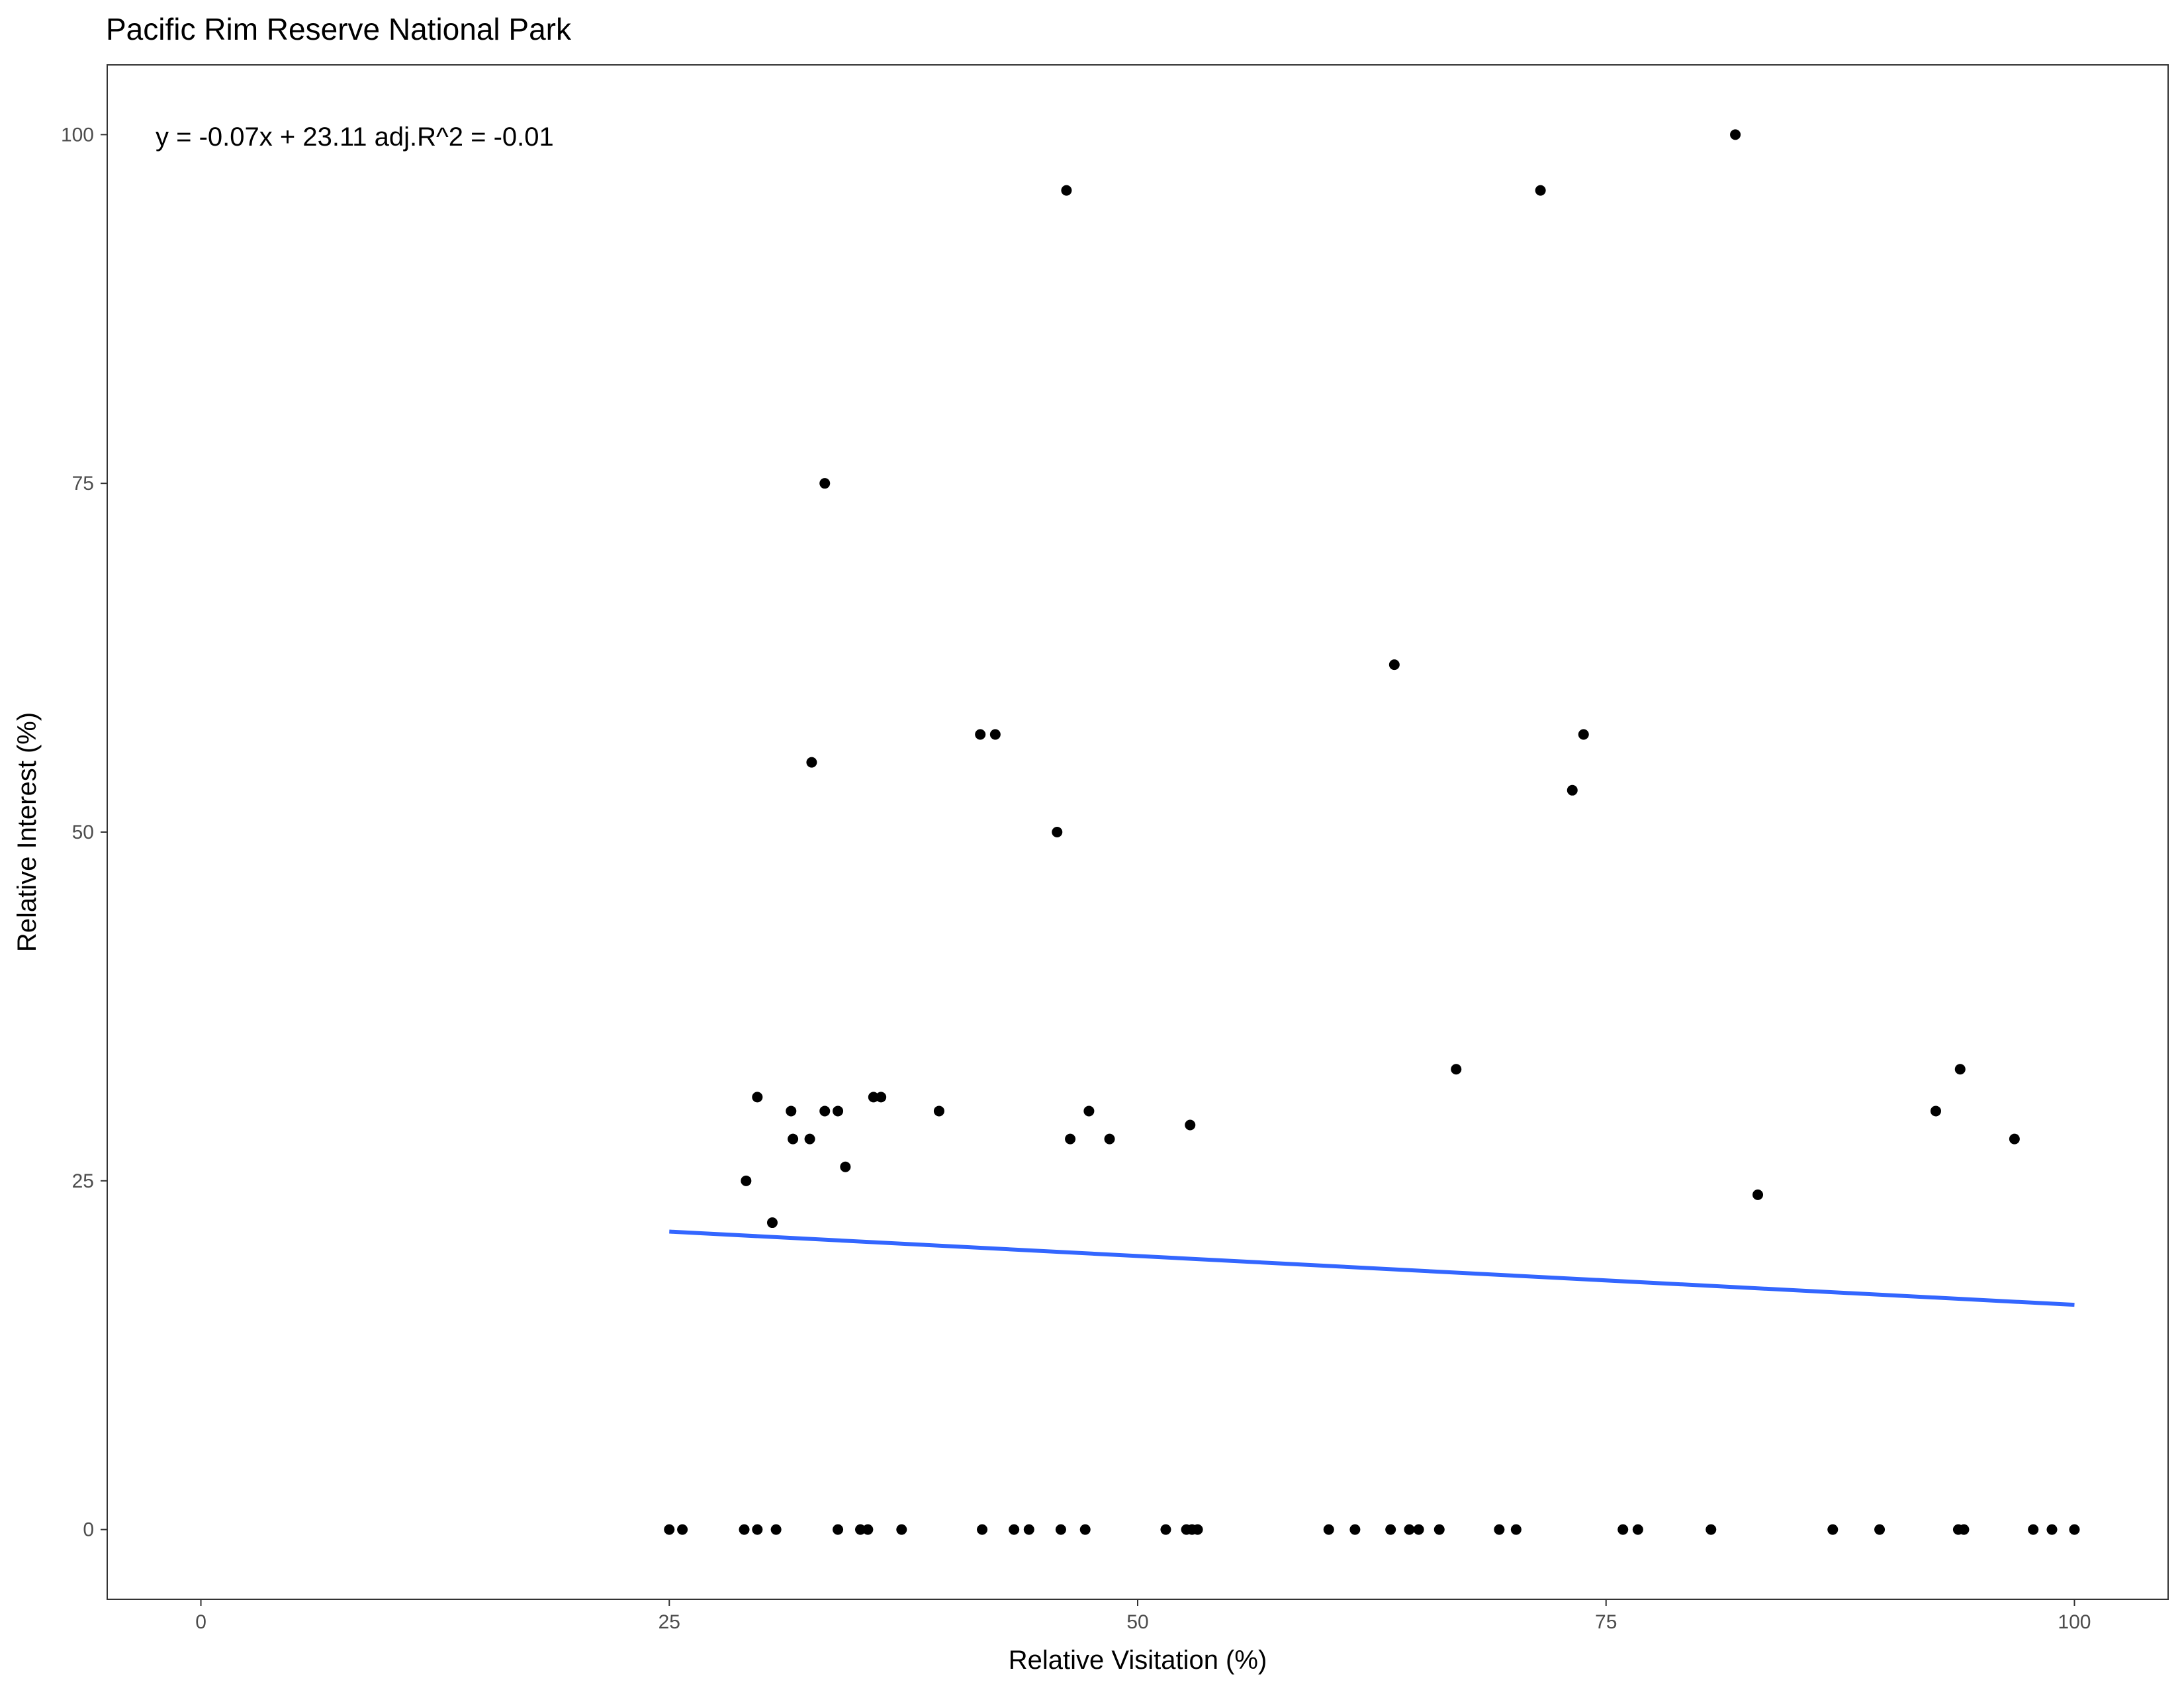 This screenshot has height=1688, width=2184. I want to click on fit-line-group, so click(1372, 1268).